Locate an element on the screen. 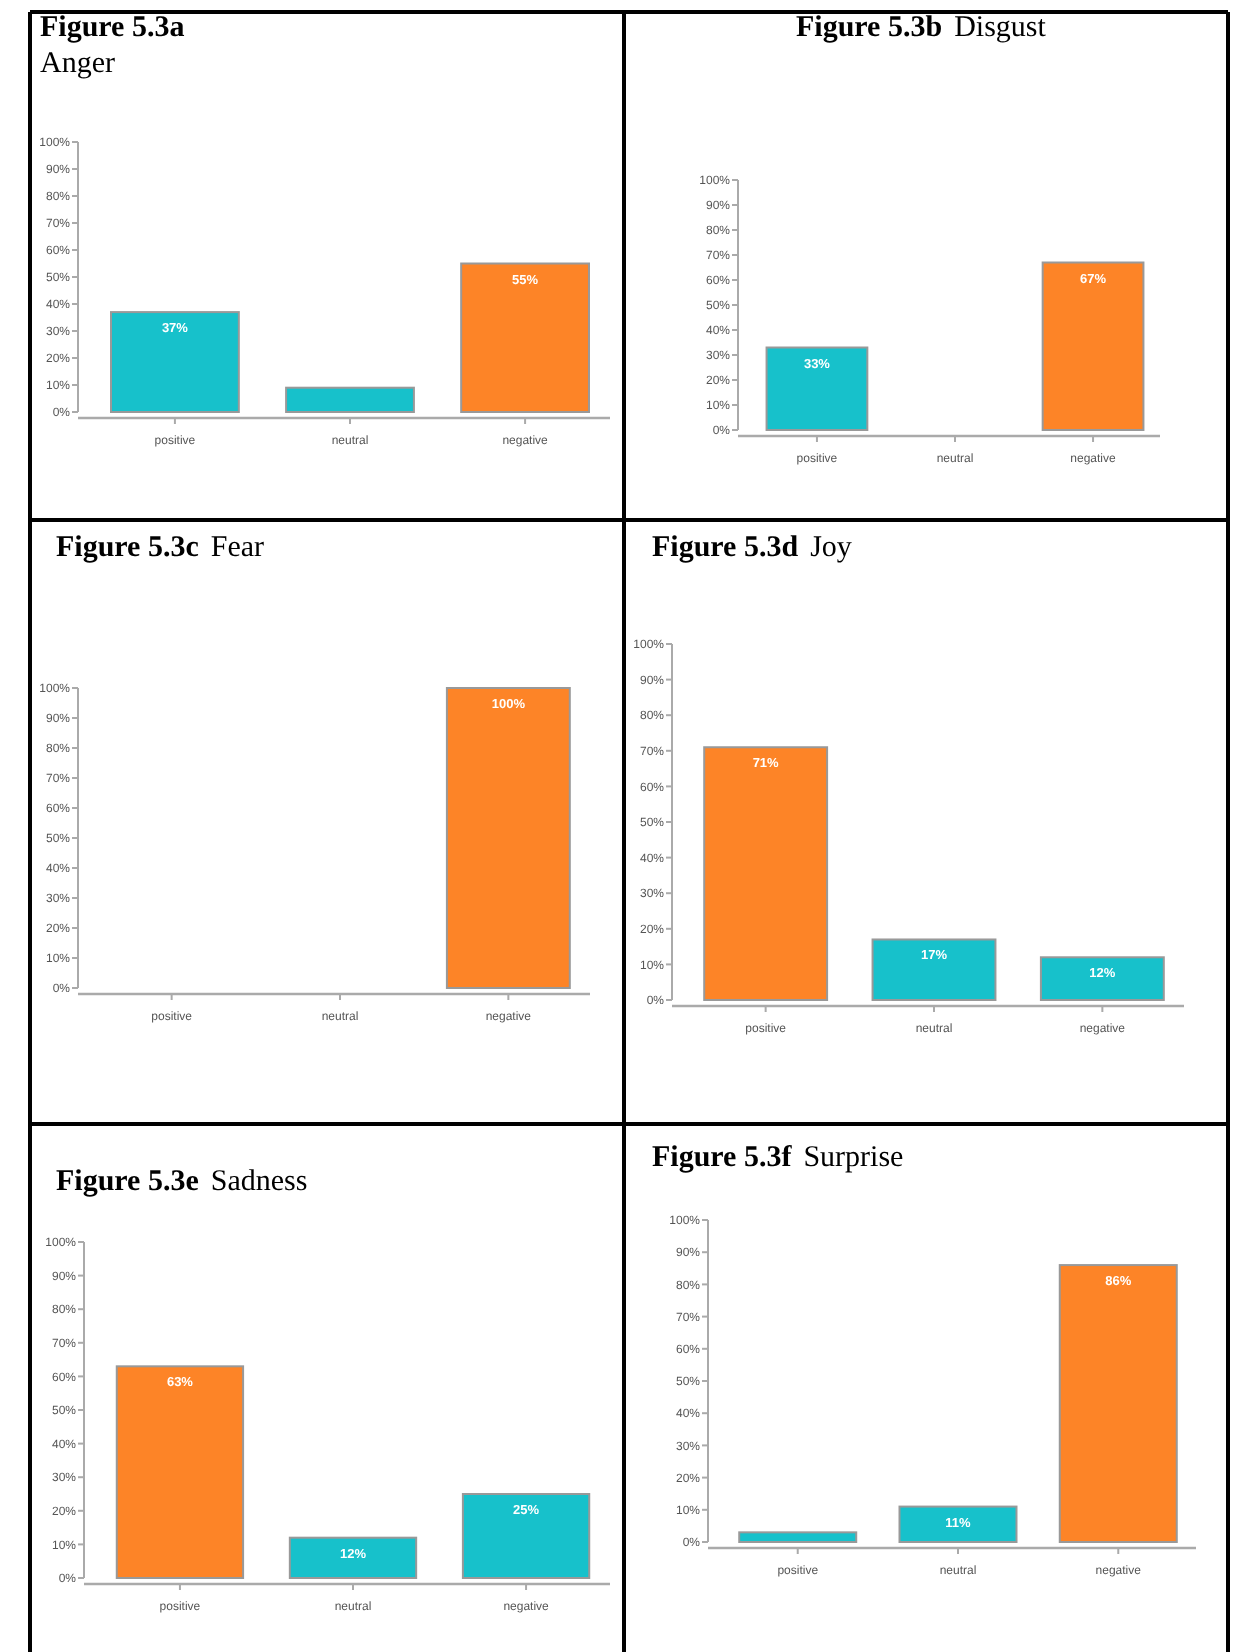 This screenshot has height=1652, width=1242. chart-subtitle: Sadness is located at coordinates (259, 1182).